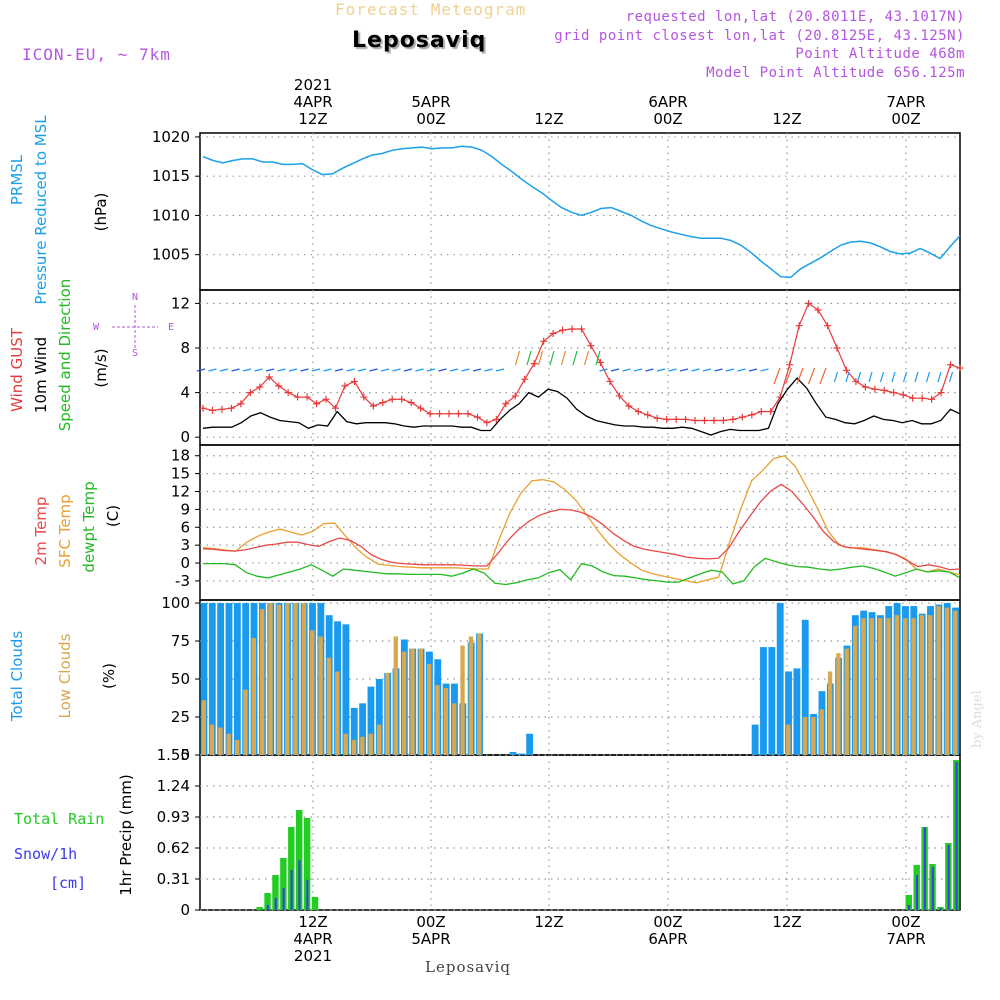 This screenshot has width=1000, height=1000. What do you see at coordinates (68, 883) in the screenshot?
I see `snow-unit: [cm]` at bounding box center [68, 883].